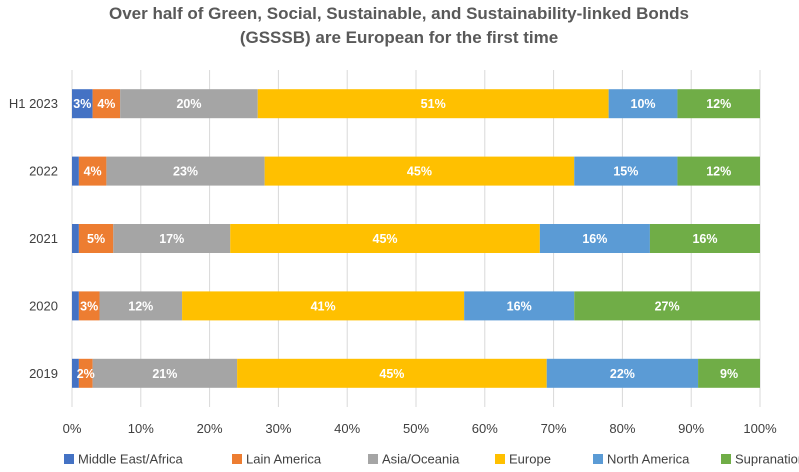 Image resolution: width=799 pixels, height=472 pixels. I want to click on x-tick-label: 20%, so click(210, 428).